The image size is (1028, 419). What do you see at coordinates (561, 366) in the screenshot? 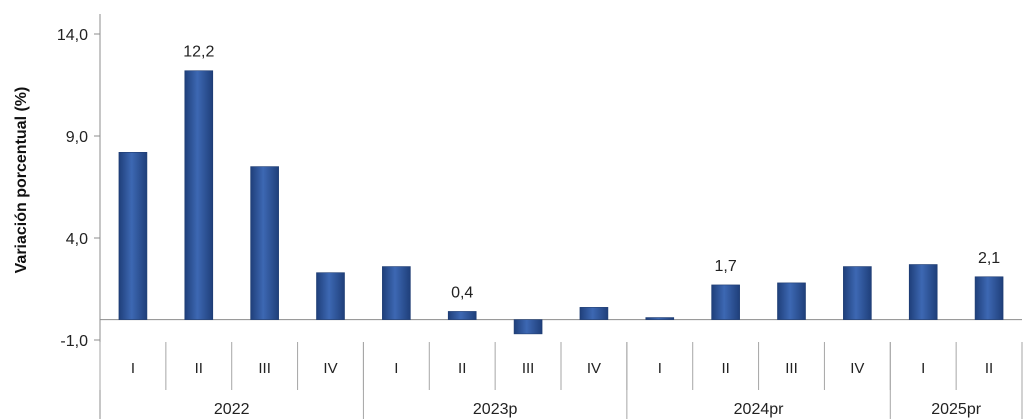
I see `x-categories: I II III IV I II III IV I II III IV I II` at bounding box center [561, 366].